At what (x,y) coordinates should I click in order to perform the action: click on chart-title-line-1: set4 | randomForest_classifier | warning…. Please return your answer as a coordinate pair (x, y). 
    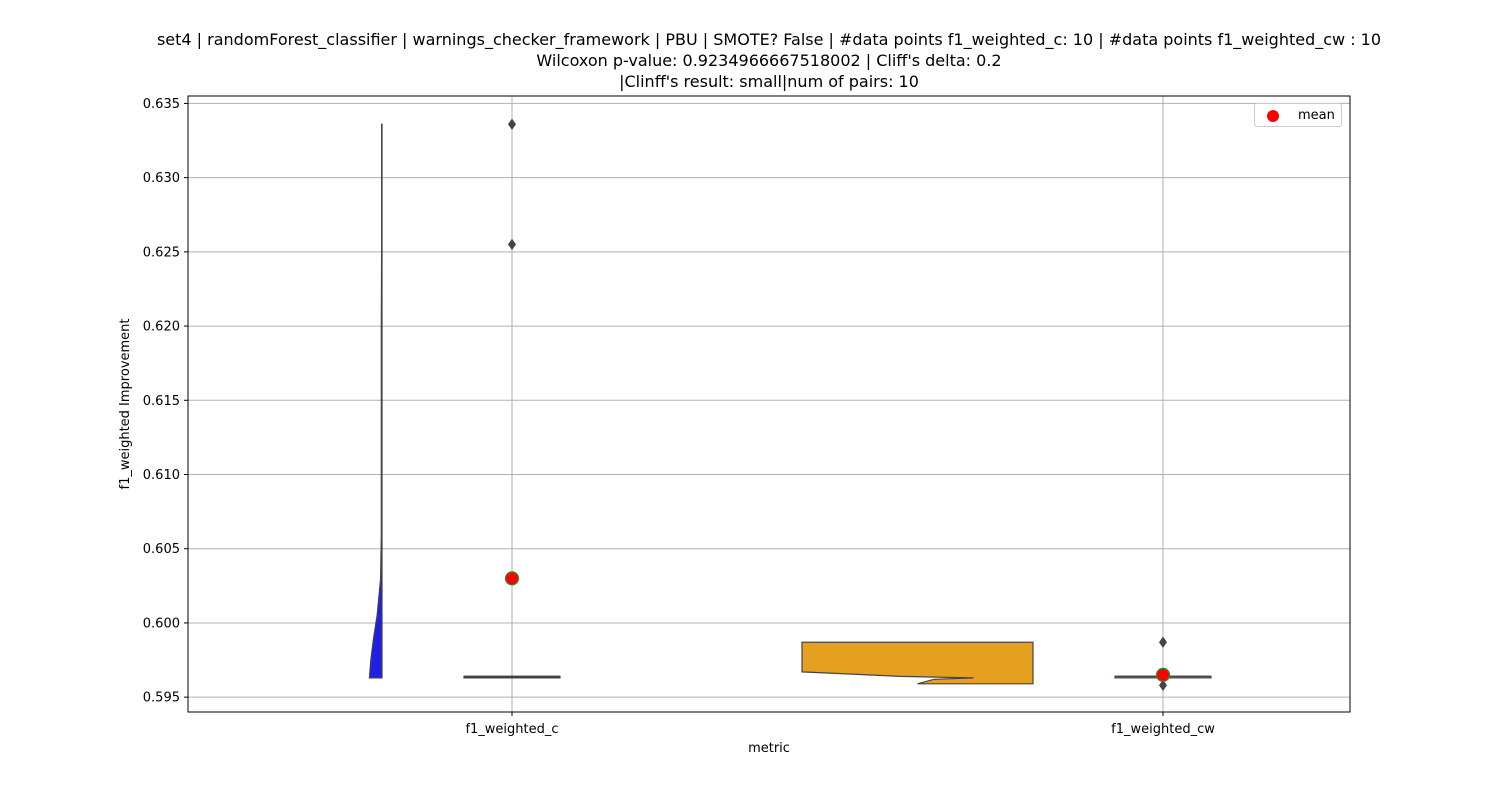
    Looking at the image, I should click on (769, 39).